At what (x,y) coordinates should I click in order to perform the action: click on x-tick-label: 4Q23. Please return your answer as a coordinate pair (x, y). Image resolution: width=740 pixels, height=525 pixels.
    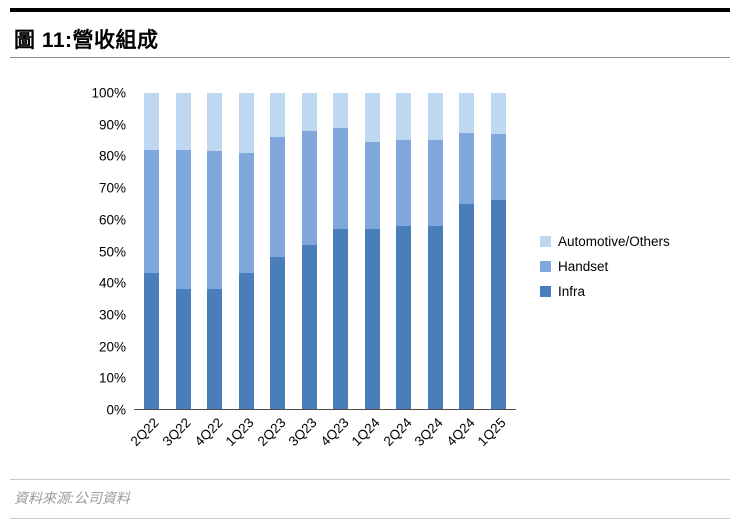
    Looking at the image, I should click on (334, 432).